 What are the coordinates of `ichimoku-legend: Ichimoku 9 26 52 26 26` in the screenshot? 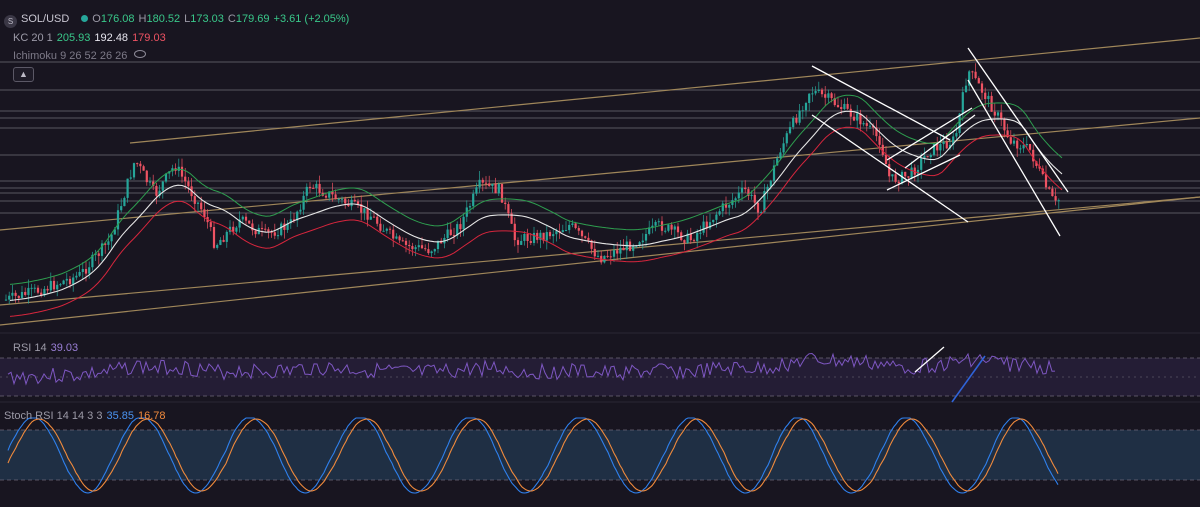 It's located at (81, 56).